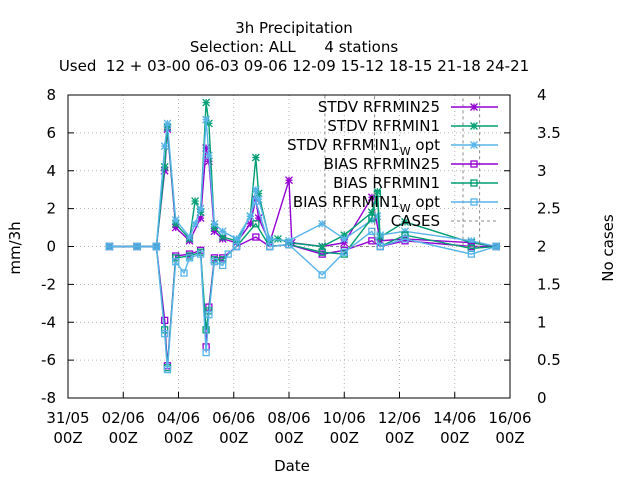 This screenshot has height=480, width=640. Describe the element at coordinates (542, 171) in the screenshot. I see `y2-tick-label: 3` at that location.